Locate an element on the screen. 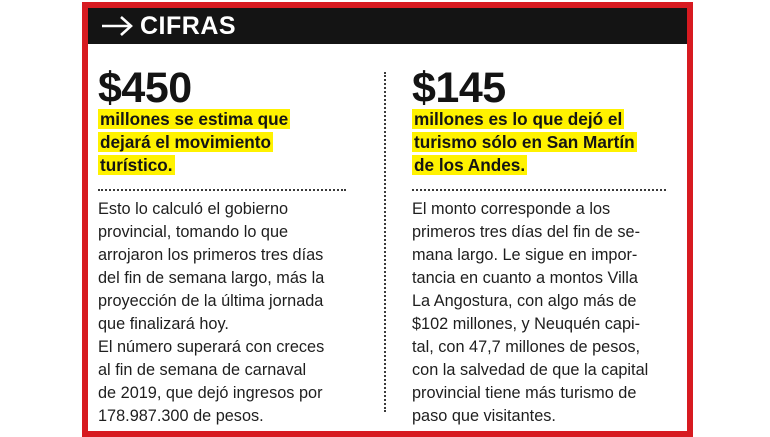 The height and width of the screenshot is (437, 770). left-body-line: arrojaron los primeros tres días is located at coordinates (211, 255).